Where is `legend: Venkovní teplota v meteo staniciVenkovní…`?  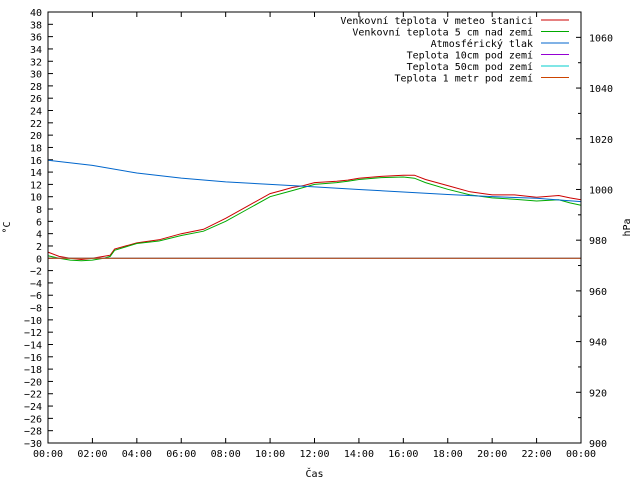 legend: Venkovní teplota v meteo staniciVenkovní… is located at coordinates (454, 50).